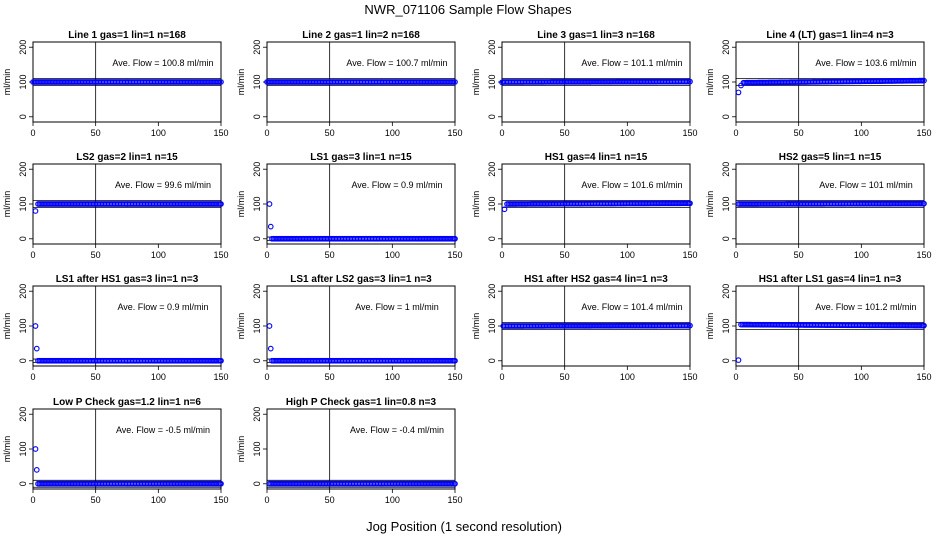 This screenshot has width=936, height=540. I want to click on panel-title: HS1 after LS1 gas=4 lin=1 n=3, so click(830, 279).